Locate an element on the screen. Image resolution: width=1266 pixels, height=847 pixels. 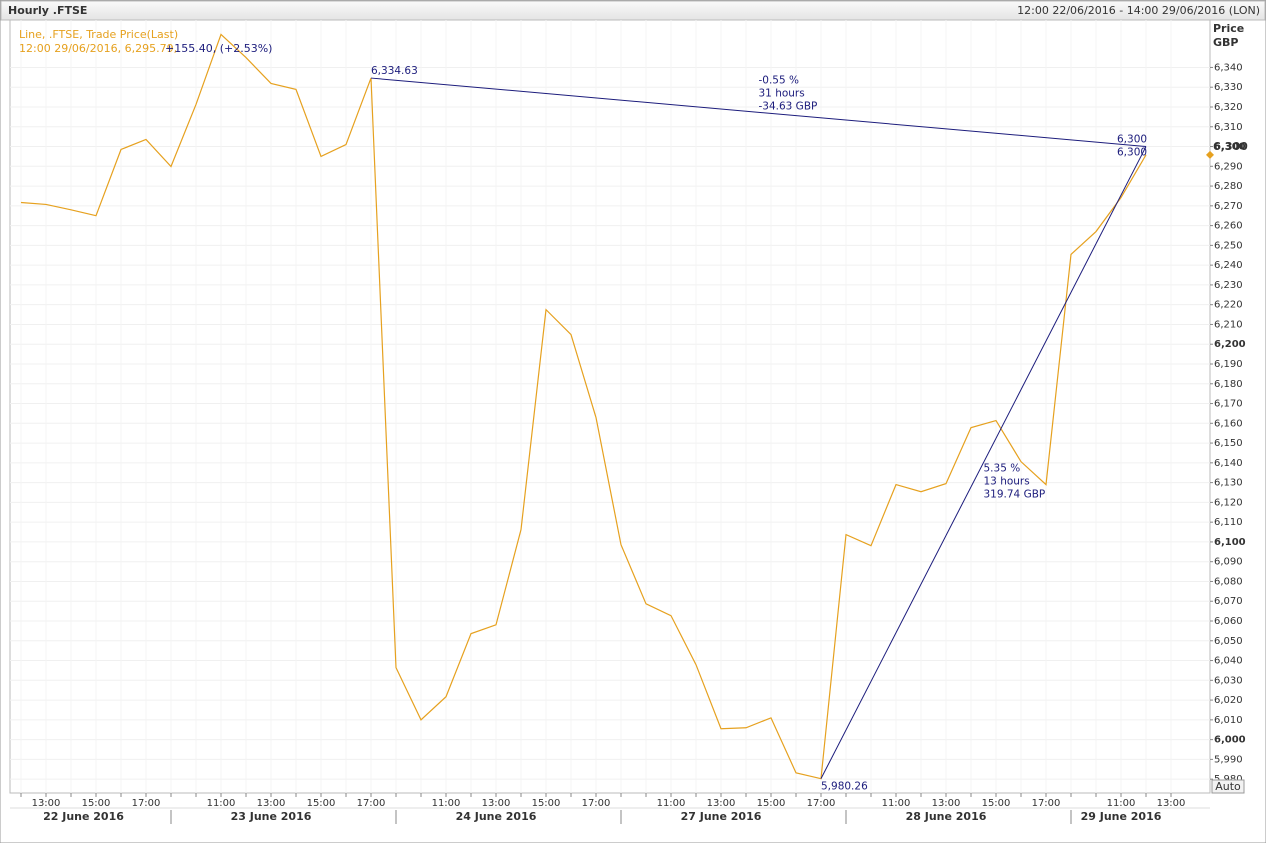
trend-start-label: 5,980.26 is located at coordinates (844, 787).